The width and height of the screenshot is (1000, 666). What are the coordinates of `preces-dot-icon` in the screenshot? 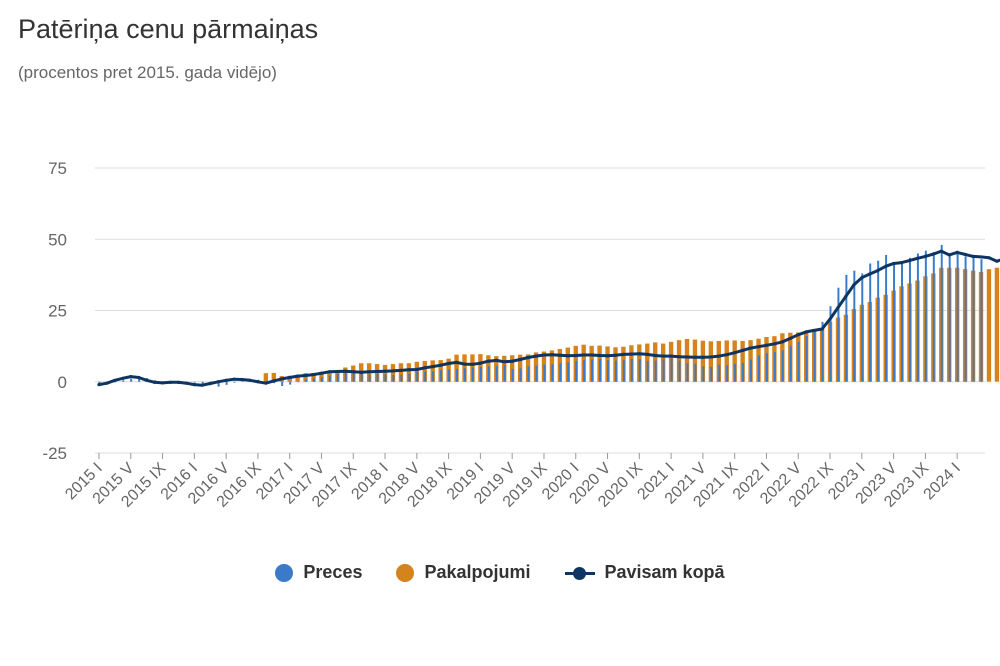 It's located at (284, 572).